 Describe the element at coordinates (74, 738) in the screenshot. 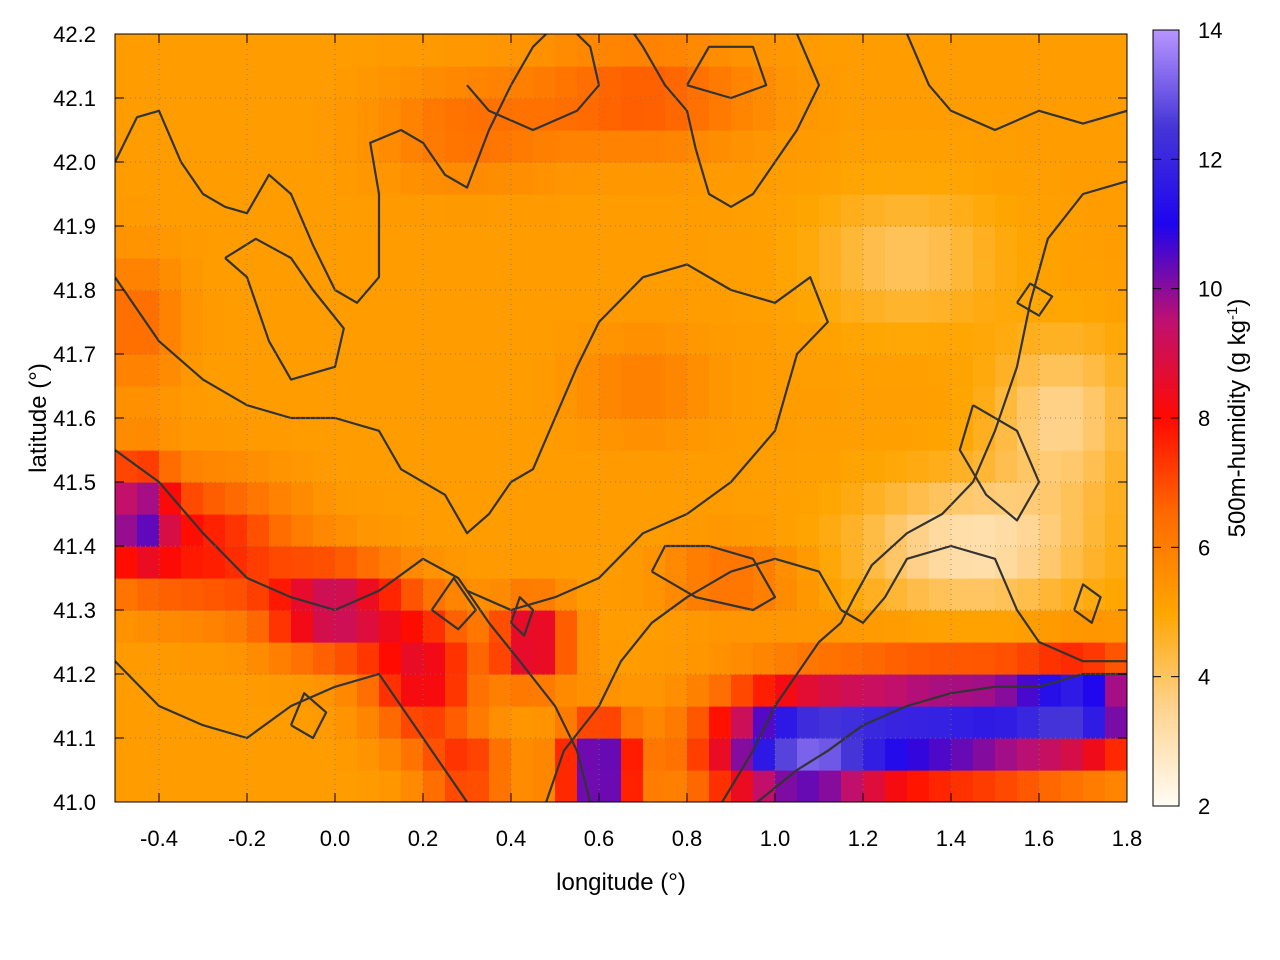

I see `y-tick-label: 41.1` at that location.